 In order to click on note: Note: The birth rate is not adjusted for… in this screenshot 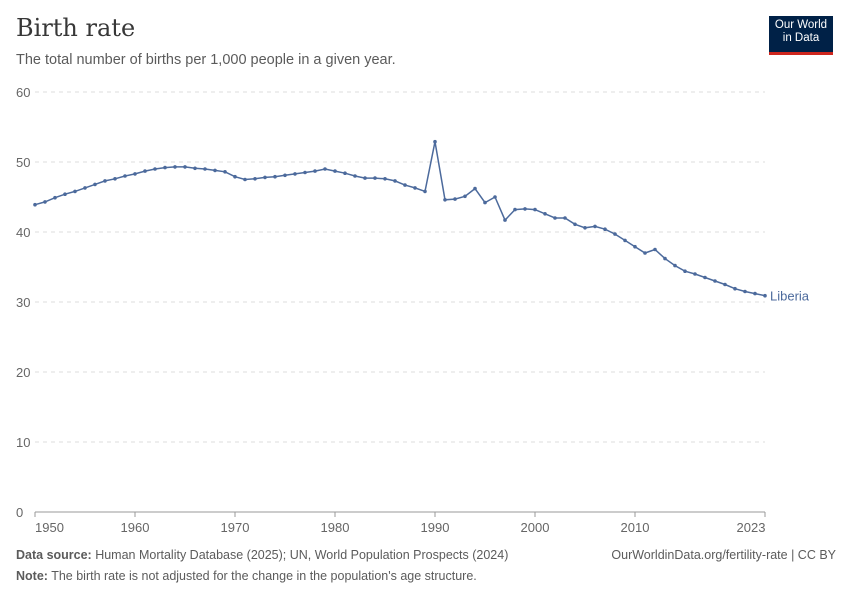, I will do `click(246, 576)`.